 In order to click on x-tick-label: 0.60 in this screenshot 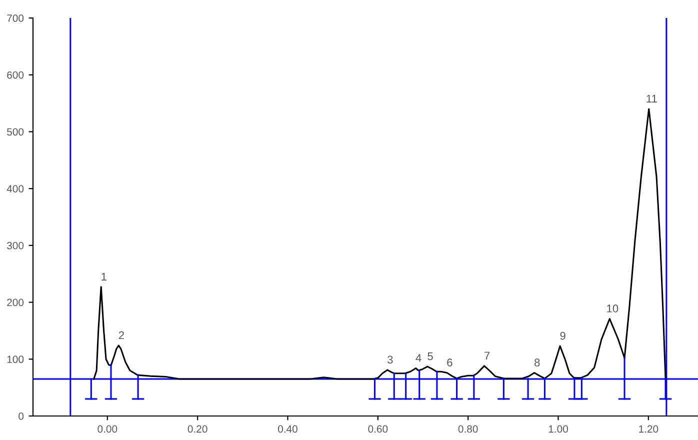, I will do `click(378, 429)`.